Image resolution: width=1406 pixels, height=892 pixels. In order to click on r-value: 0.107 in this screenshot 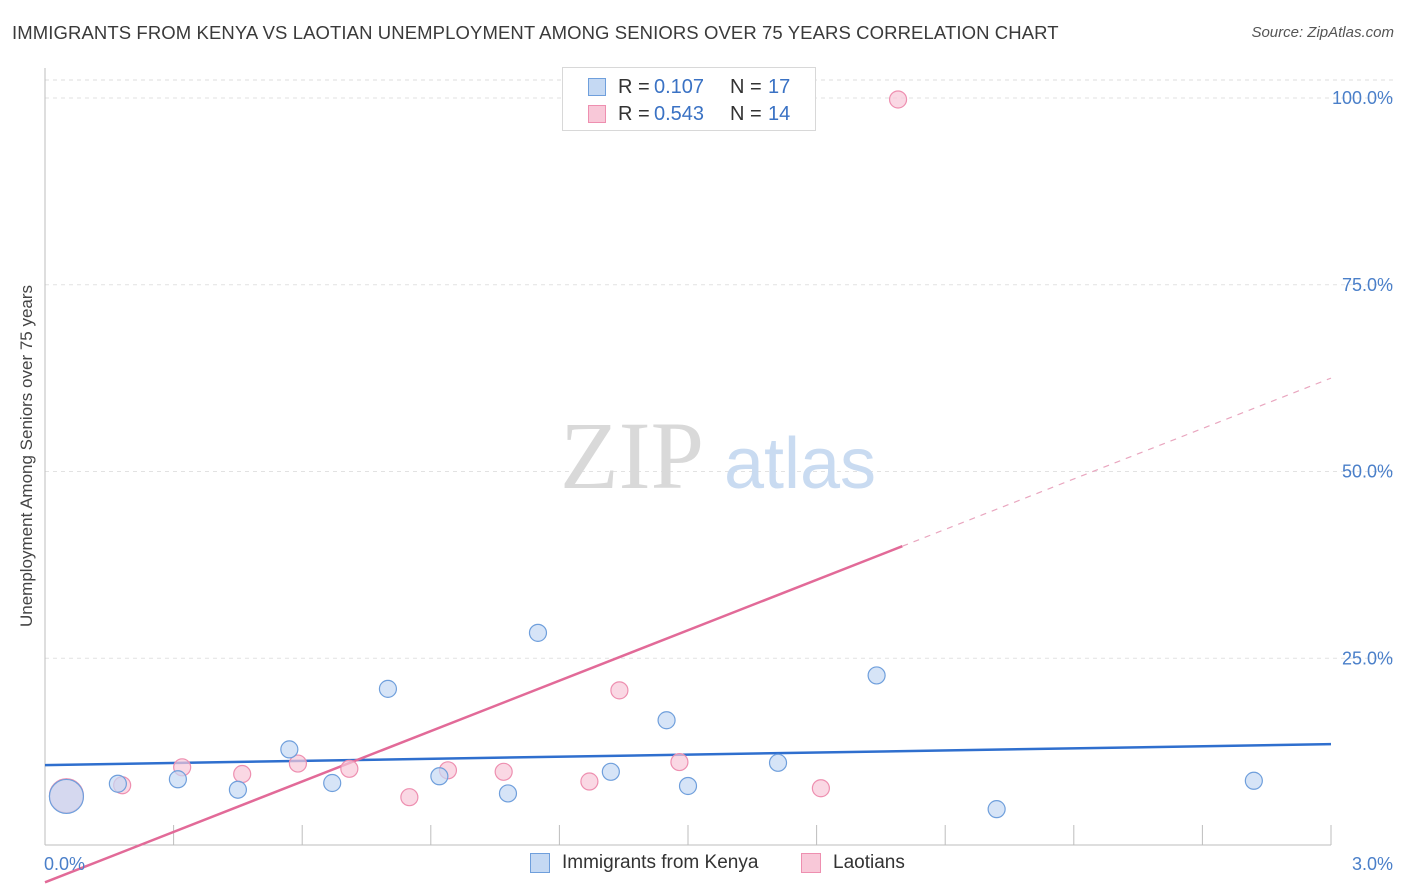, I will do `click(679, 86)`.